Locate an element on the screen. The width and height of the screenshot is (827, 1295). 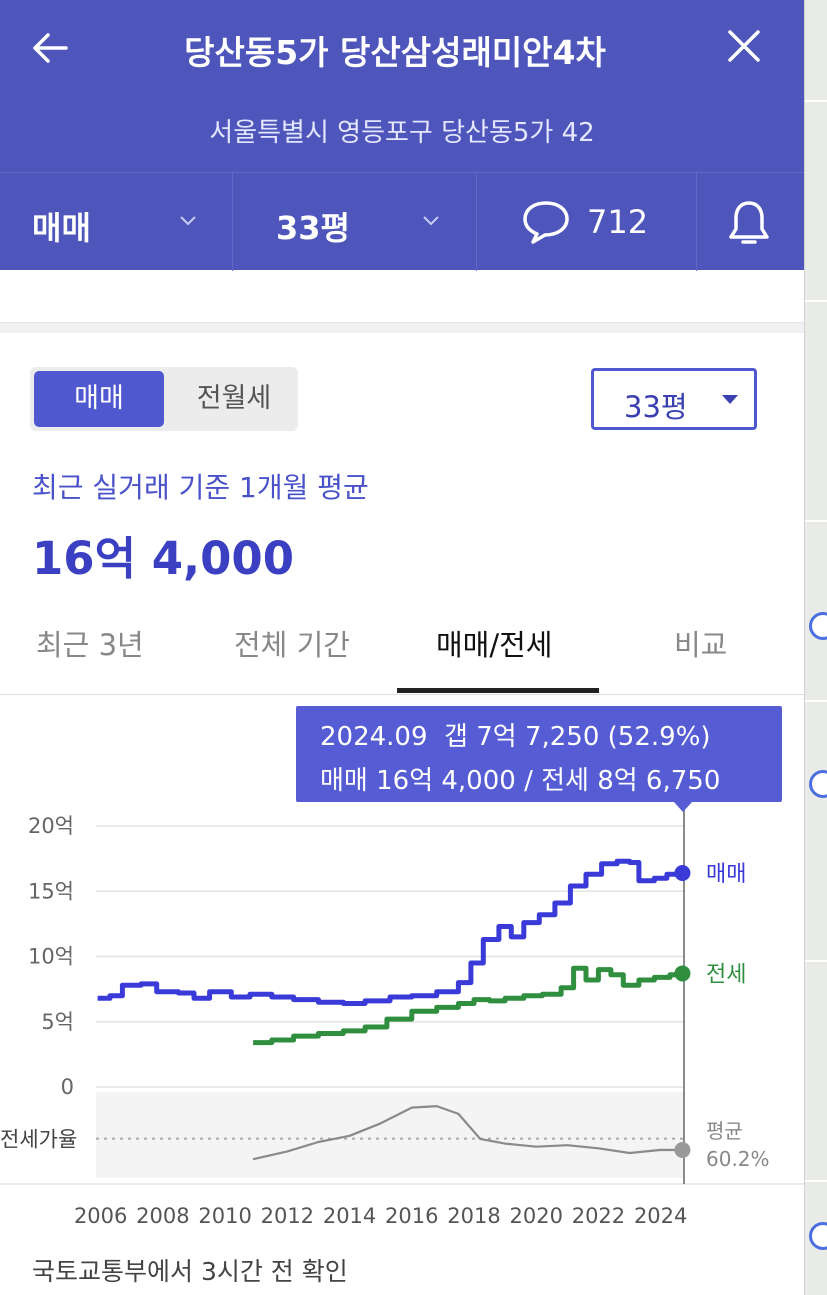
bell-icon is located at coordinates (749, 222).